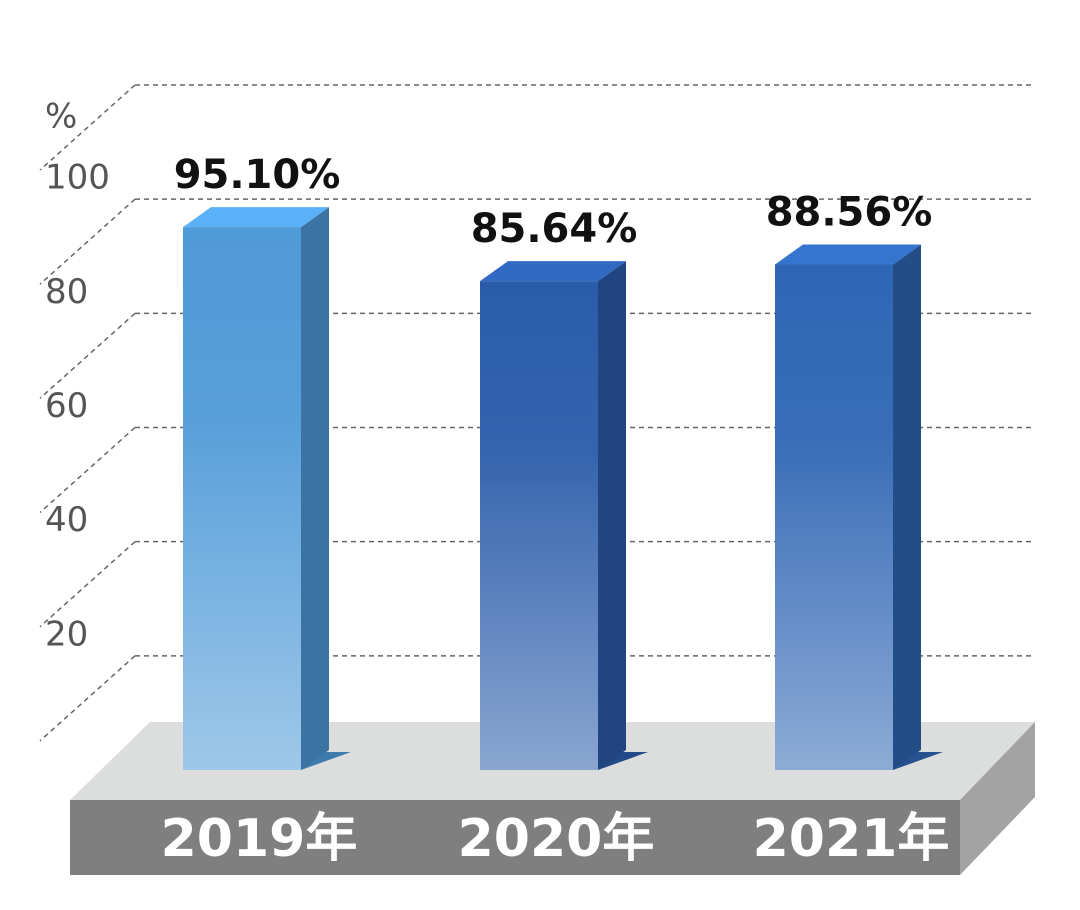 The image size is (1080, 910). What do you see at coordinates (66, 634) in the screenshot?
I see `y-tick-label: 20` at bounding box center [66, 634].